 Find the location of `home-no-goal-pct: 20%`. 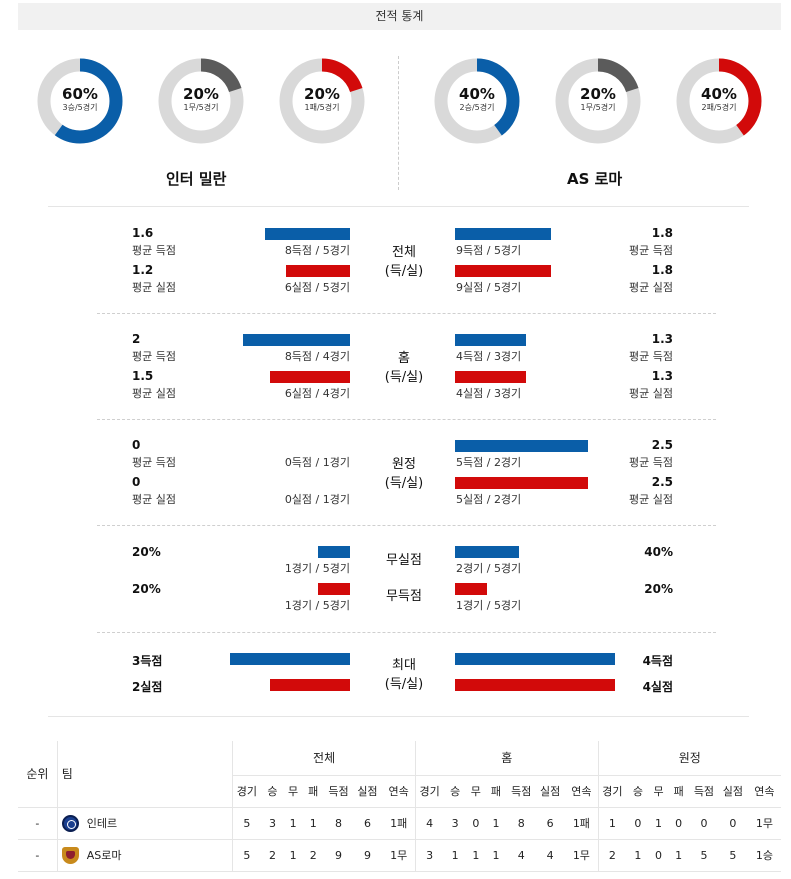

home-no-goal-pct: 20% is located at coordinates (146, 589).